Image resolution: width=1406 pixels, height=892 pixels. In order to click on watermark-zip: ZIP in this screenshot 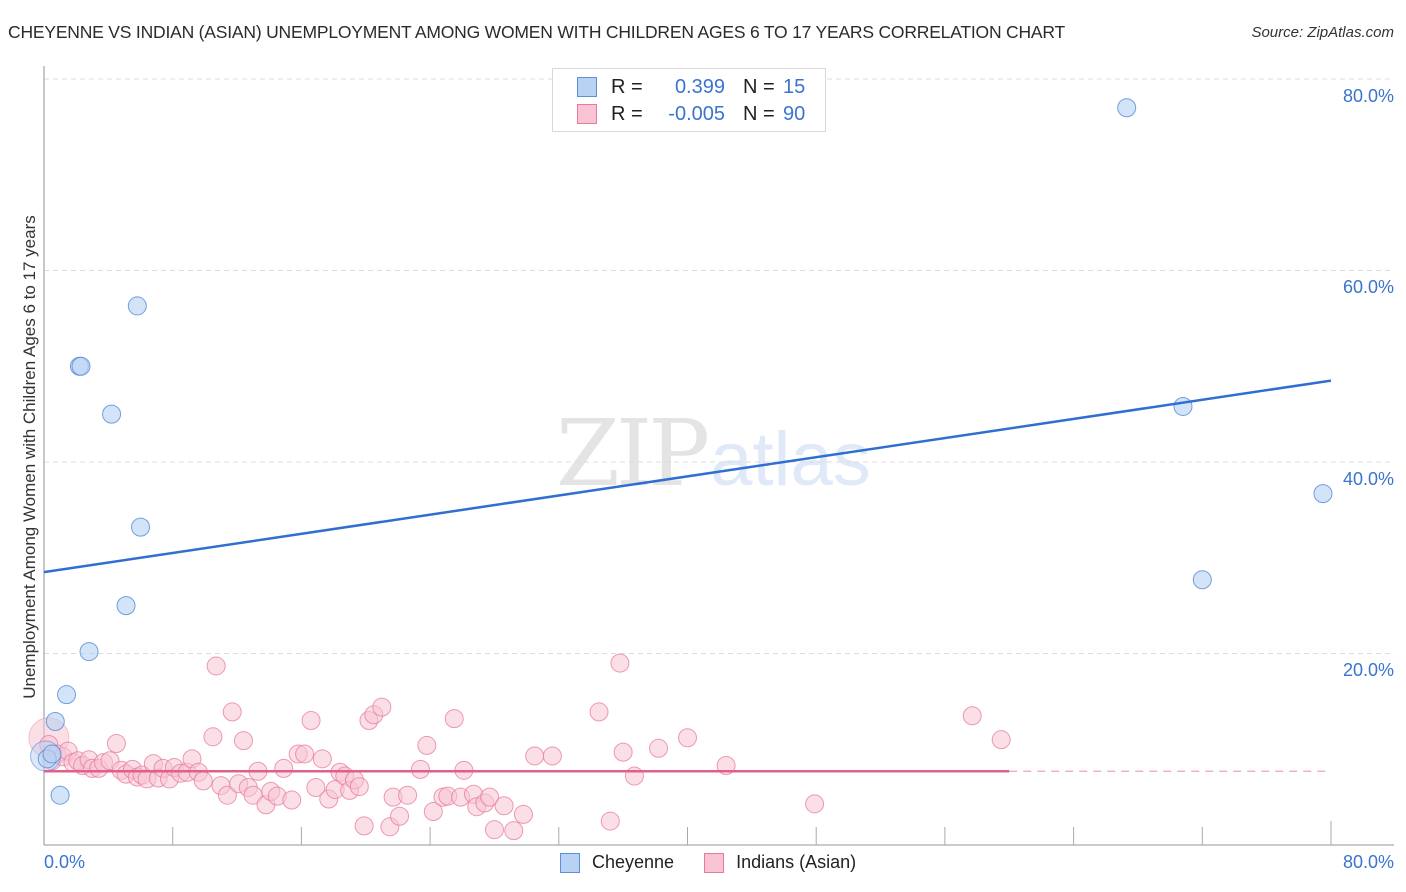, I will do `click(633, 453)`.